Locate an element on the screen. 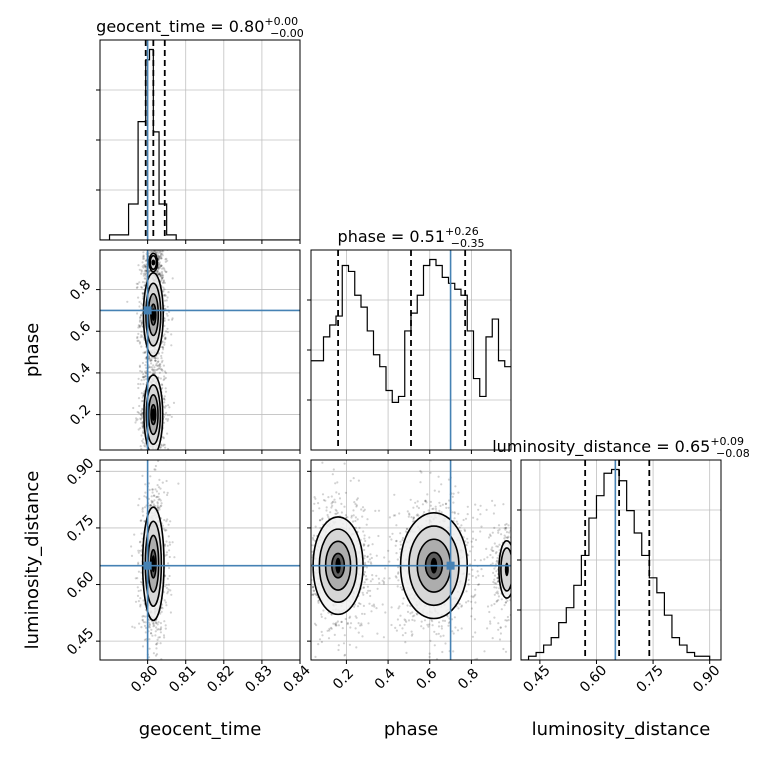 The height and width of the screenshot is (760, 760). hist-panel-luminosity_distance is located at coordinates (619, 561).